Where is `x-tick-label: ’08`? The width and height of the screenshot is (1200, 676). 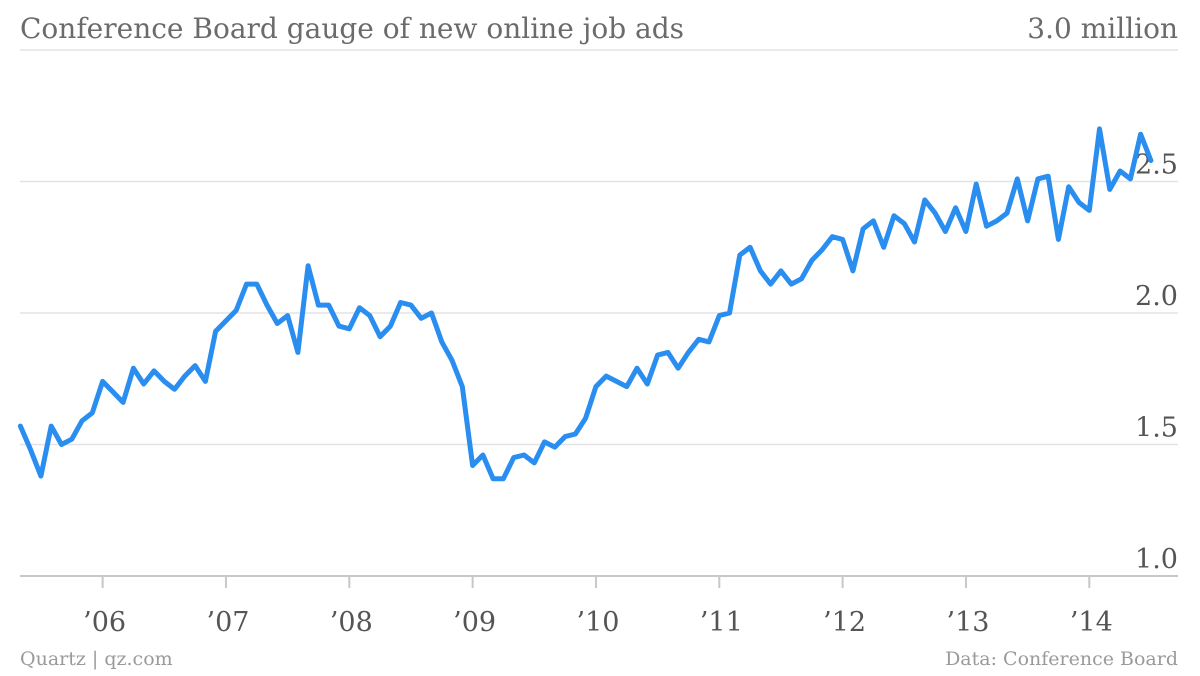 x-tick-label: ’08 is located at coordinates (351, 622).